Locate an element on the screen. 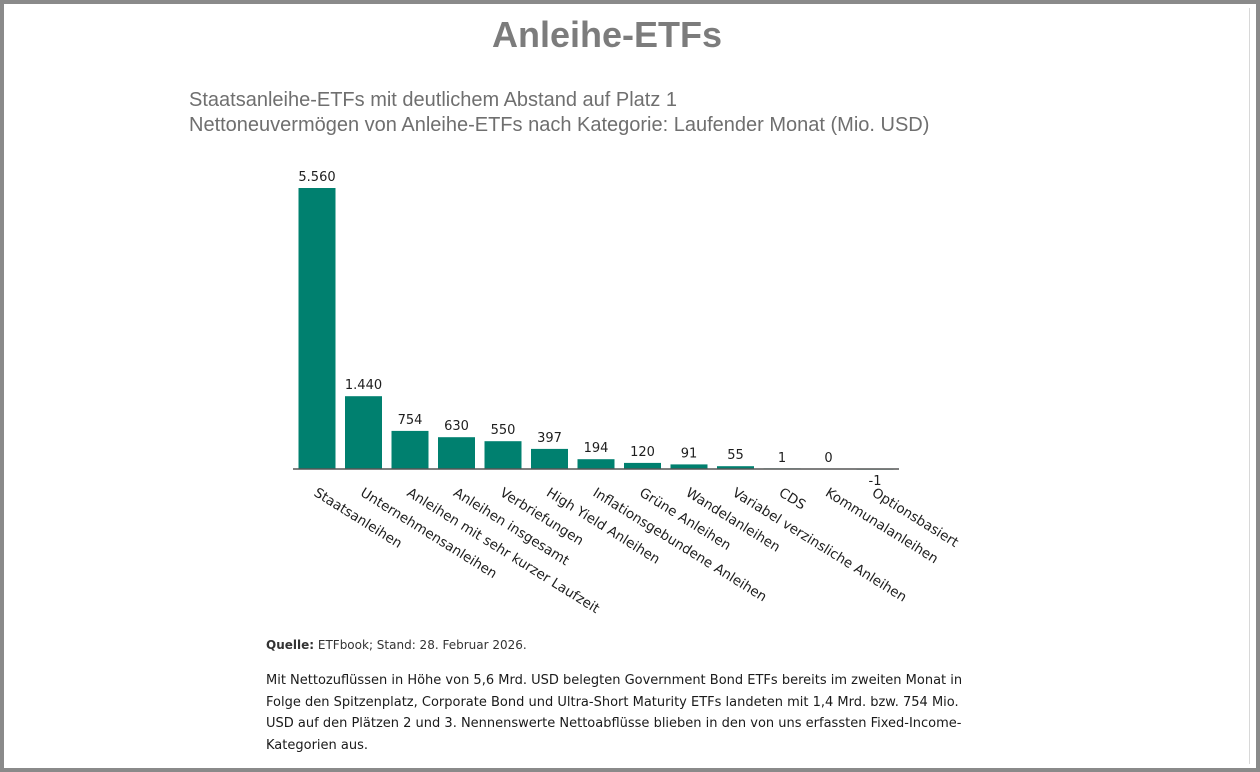 This screenshot has width=1260, height=772. data-label: 91 is located at coordinates (689, 453).